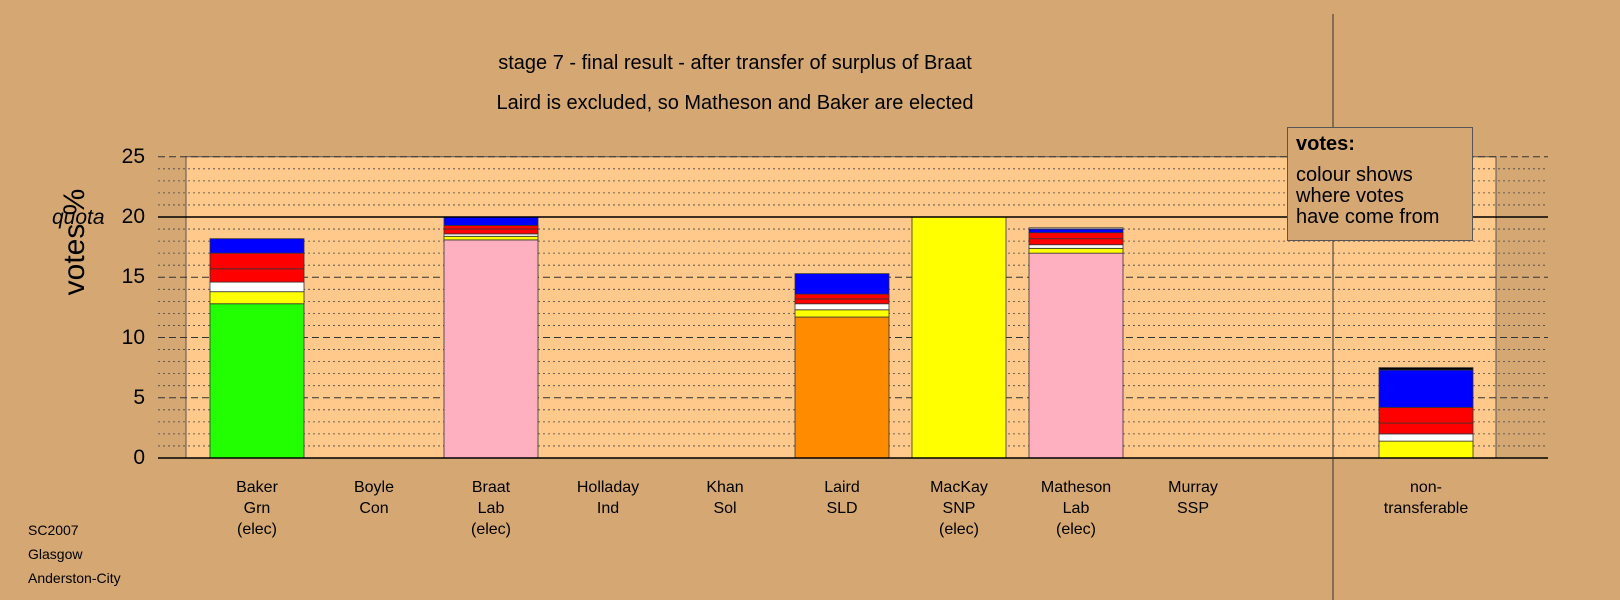 The height and width of the screenshot is (600, 1620). I want to click on category-label: Holladay Ind, so click(608, 498).